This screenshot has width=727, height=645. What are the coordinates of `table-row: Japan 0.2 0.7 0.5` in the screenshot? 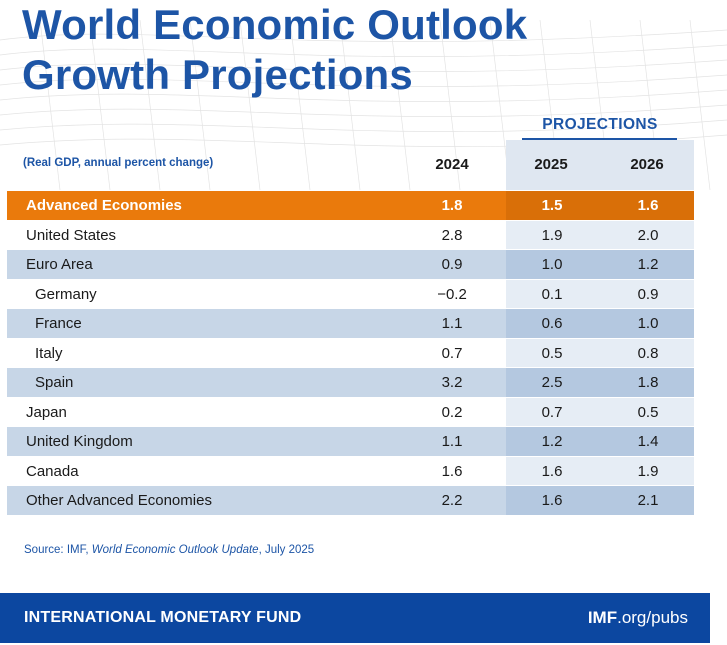 It's located at (350, 411).